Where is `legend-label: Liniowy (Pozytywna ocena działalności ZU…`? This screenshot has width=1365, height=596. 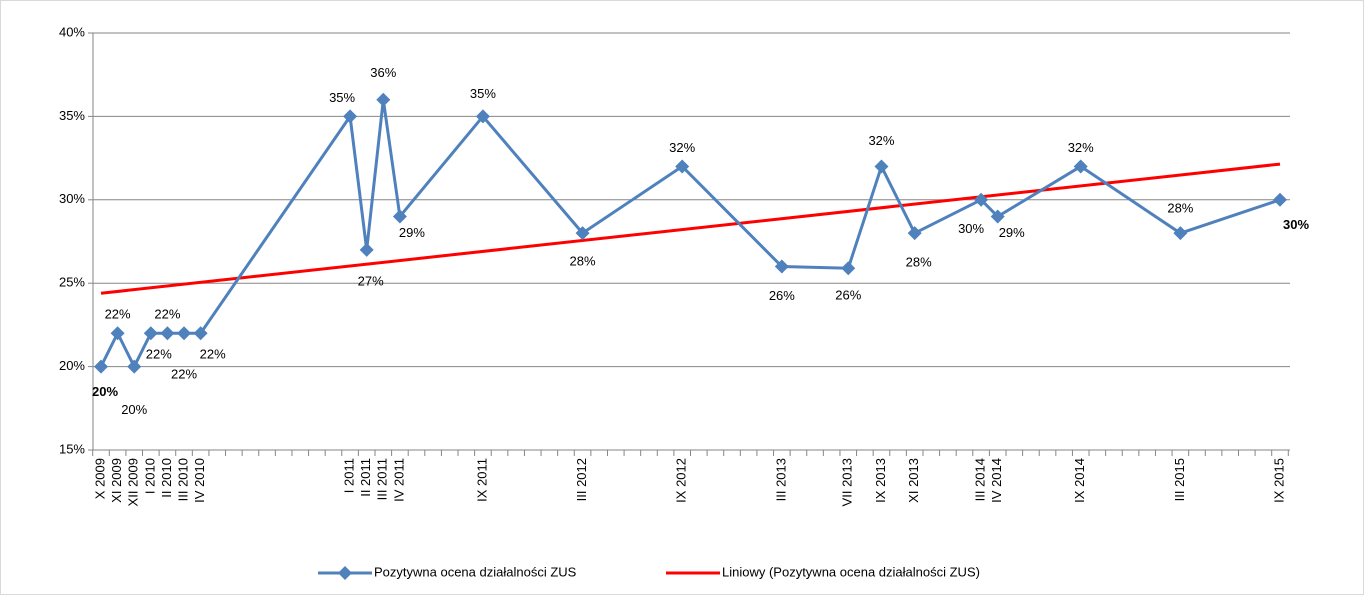 legend-label: Liniowy (Pozytywna ocena działalności ZU… is located at coordinates (851, 571).